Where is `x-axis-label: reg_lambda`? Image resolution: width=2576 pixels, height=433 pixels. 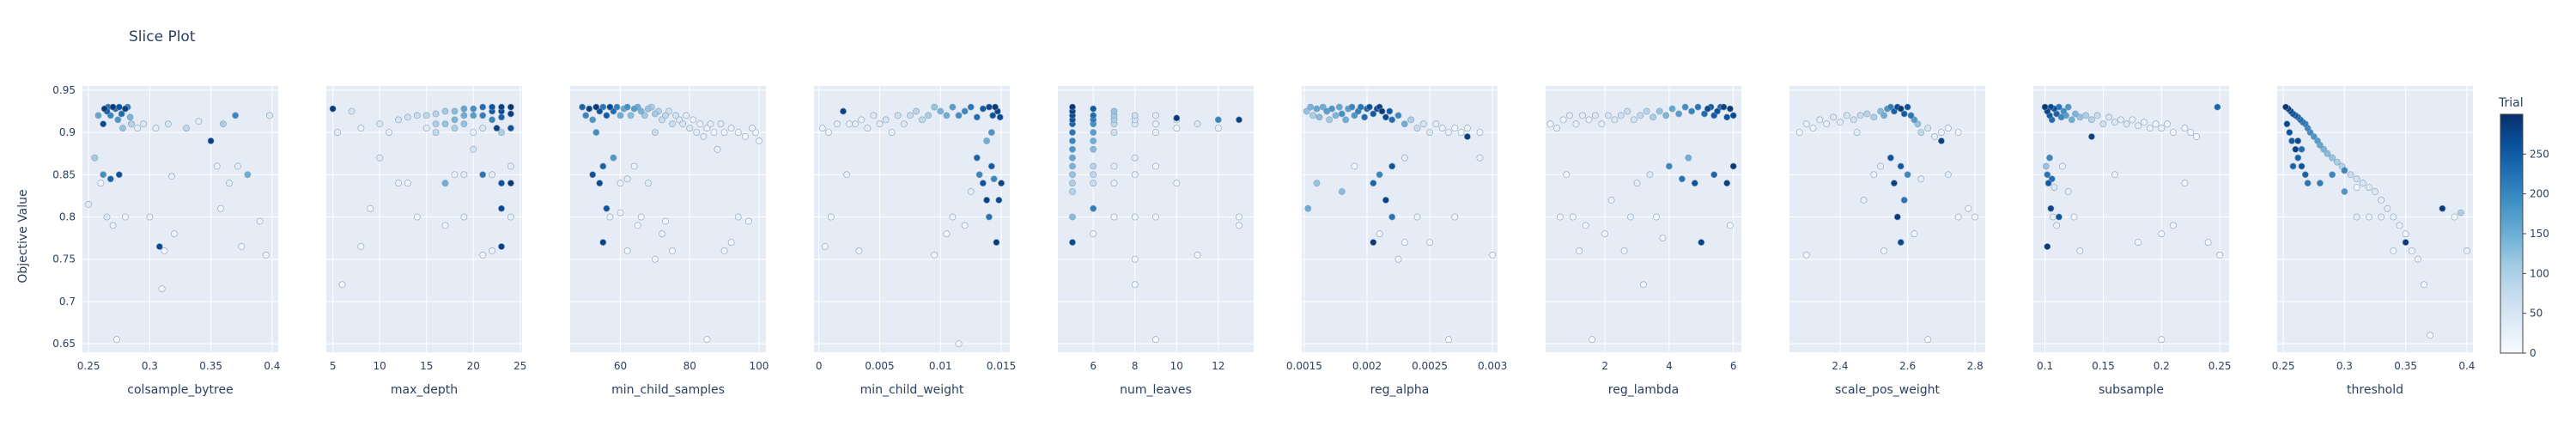 x-axis-label: reg_lambda is located at coordinates (1643, 390).